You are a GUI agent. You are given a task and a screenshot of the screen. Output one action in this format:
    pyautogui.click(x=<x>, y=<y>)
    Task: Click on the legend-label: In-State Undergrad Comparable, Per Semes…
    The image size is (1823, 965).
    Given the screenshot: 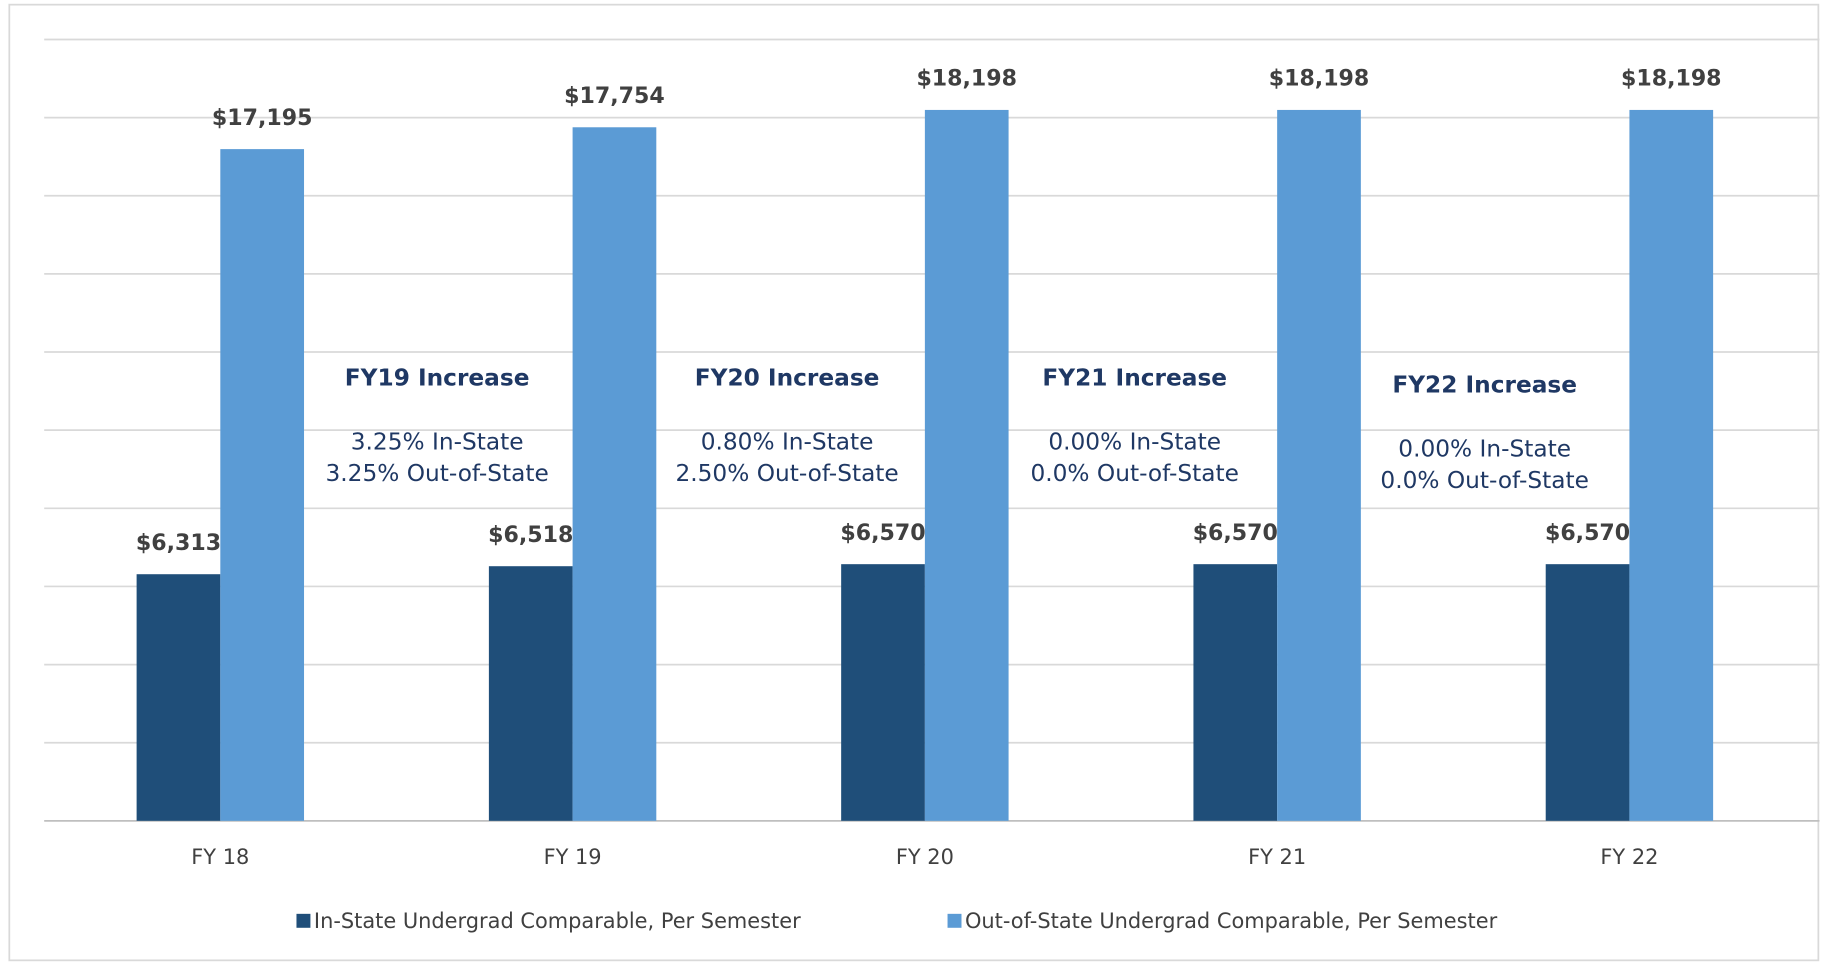 What is the action you would take?
    pyautogui.click(x=557, y=921)
    